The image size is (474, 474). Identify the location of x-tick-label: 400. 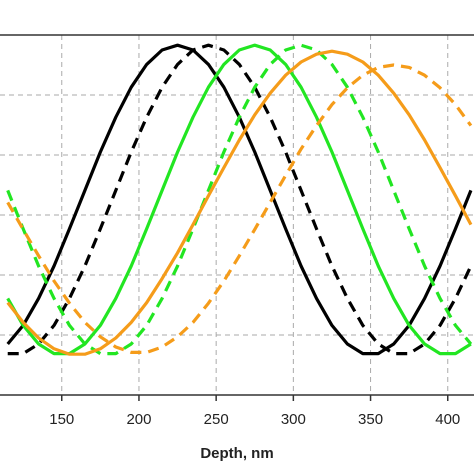
(447, 419).